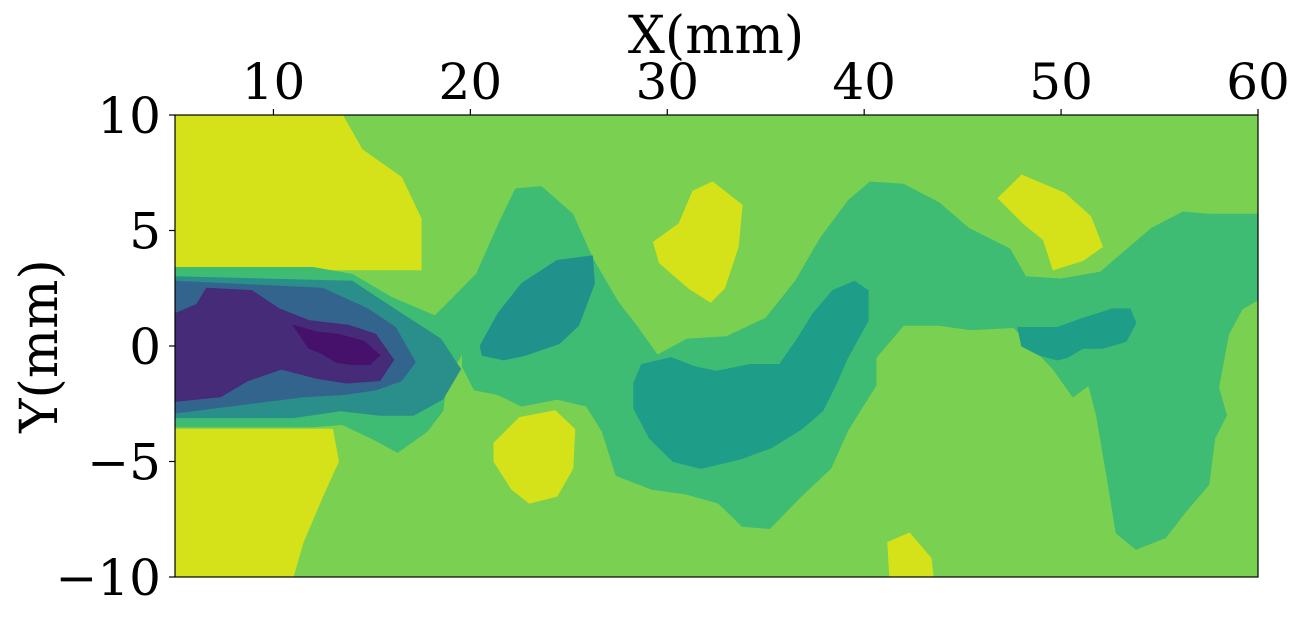  What do you see at coordinates (667, 82) in the screenshot?
I see `x-tick-label: 30` at bounding box center [667, 82].